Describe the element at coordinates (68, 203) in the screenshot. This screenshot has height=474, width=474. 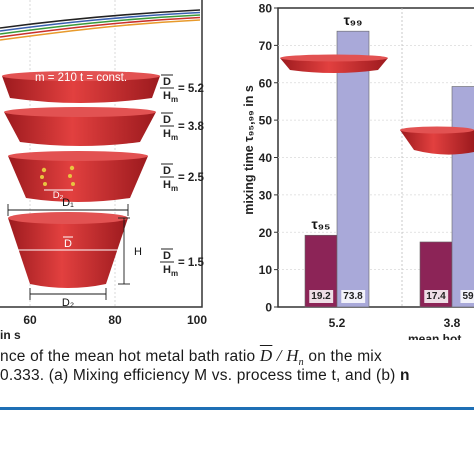
I see `dim-d1: D₁` at that location.